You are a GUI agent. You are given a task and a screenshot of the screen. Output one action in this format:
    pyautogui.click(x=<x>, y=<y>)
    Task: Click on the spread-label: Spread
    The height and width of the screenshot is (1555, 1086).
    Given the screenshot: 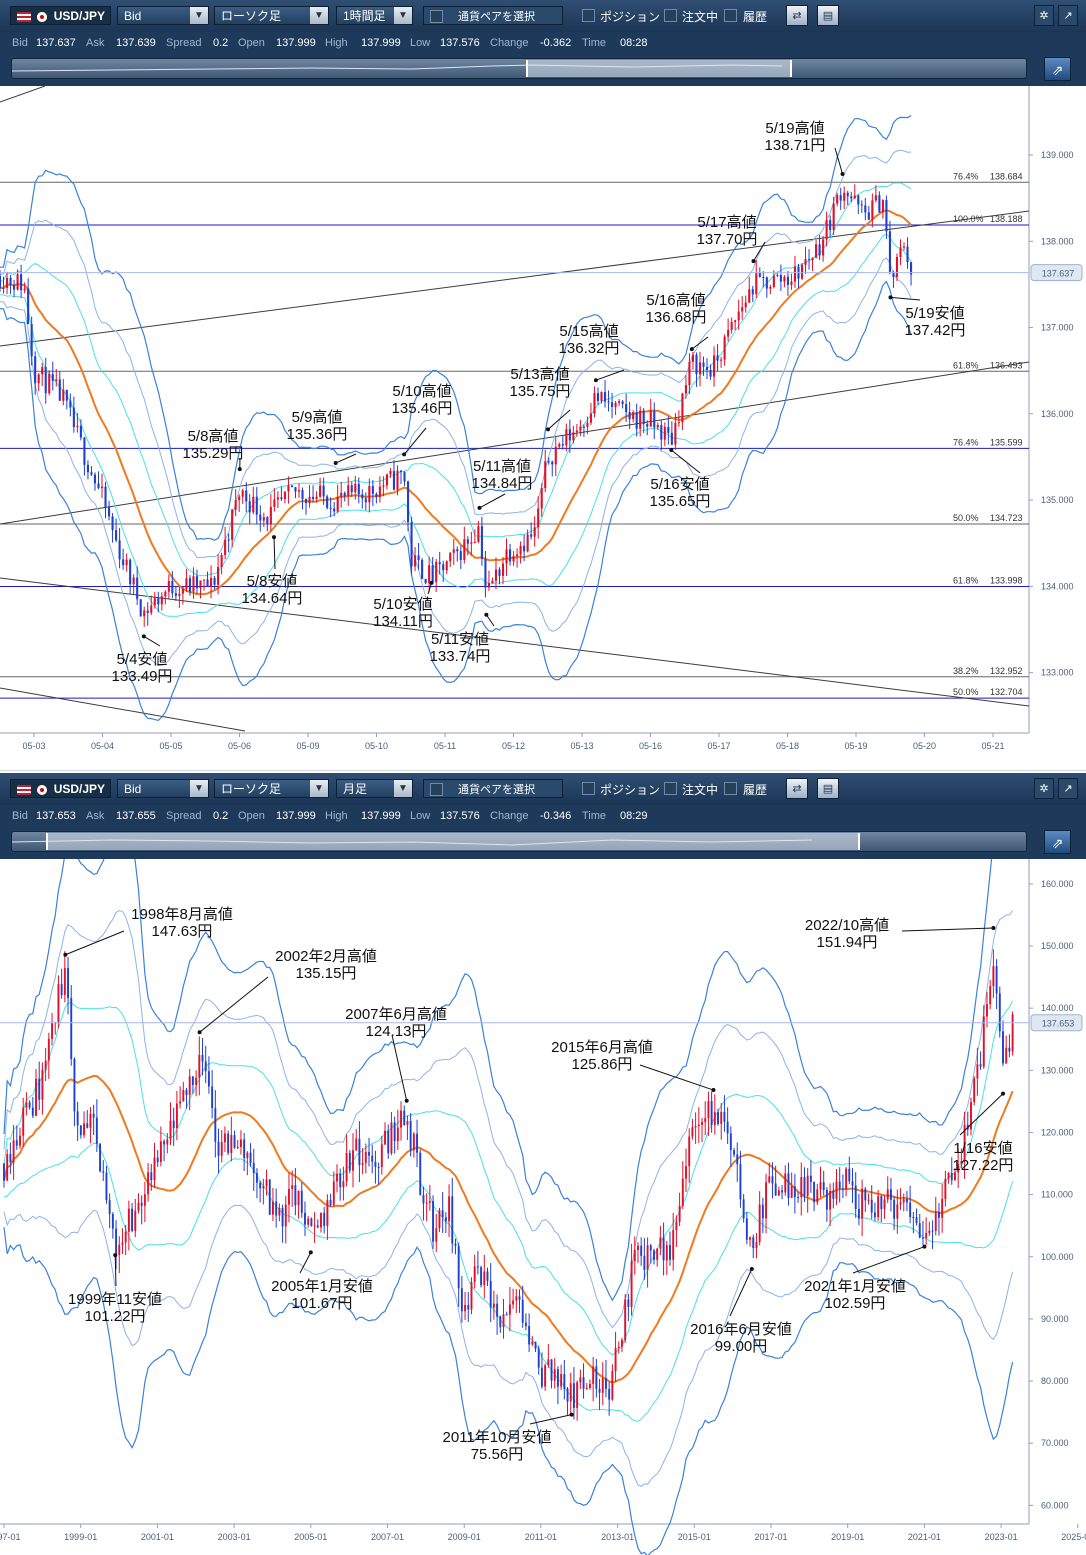 What is the action you would take?
    pyautogui.click(x=184, y=43)
    